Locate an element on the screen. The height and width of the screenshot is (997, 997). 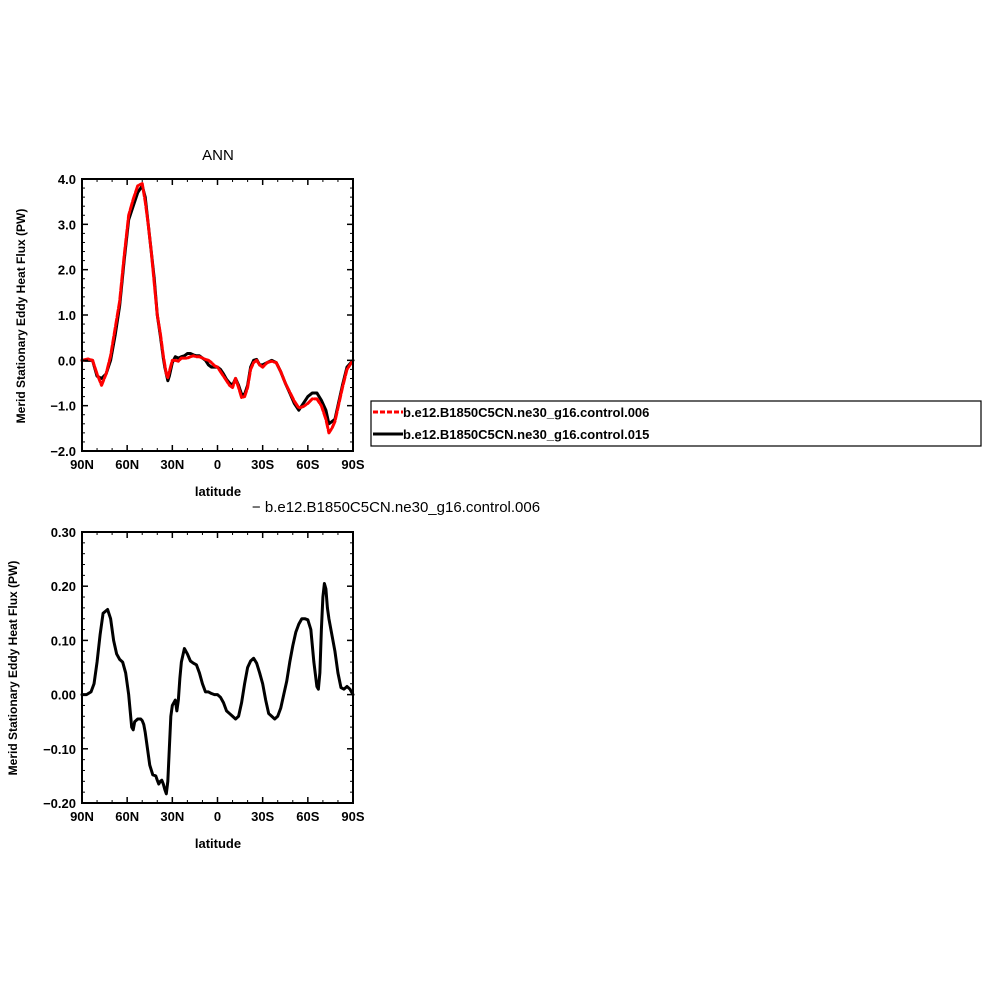
bottom-ytick-label: 0.30 is located at coordinates (63, 532).